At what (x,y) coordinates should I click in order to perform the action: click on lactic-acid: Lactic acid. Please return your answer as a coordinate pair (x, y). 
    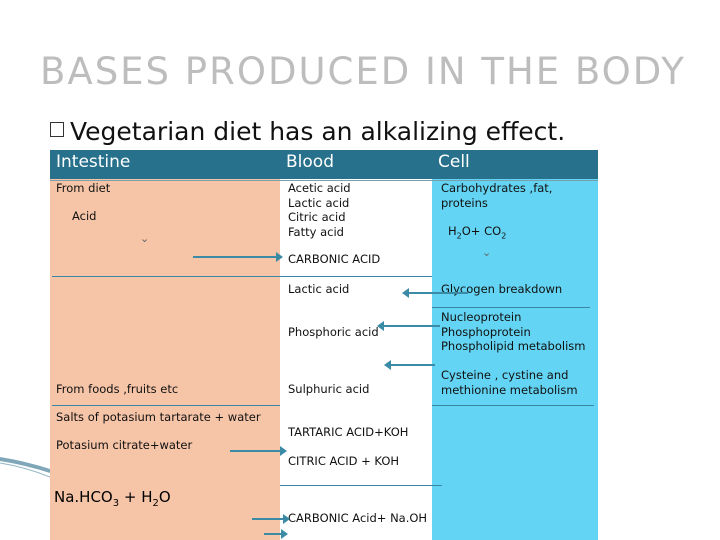
    Looking at the image, I should click on (319, 289).